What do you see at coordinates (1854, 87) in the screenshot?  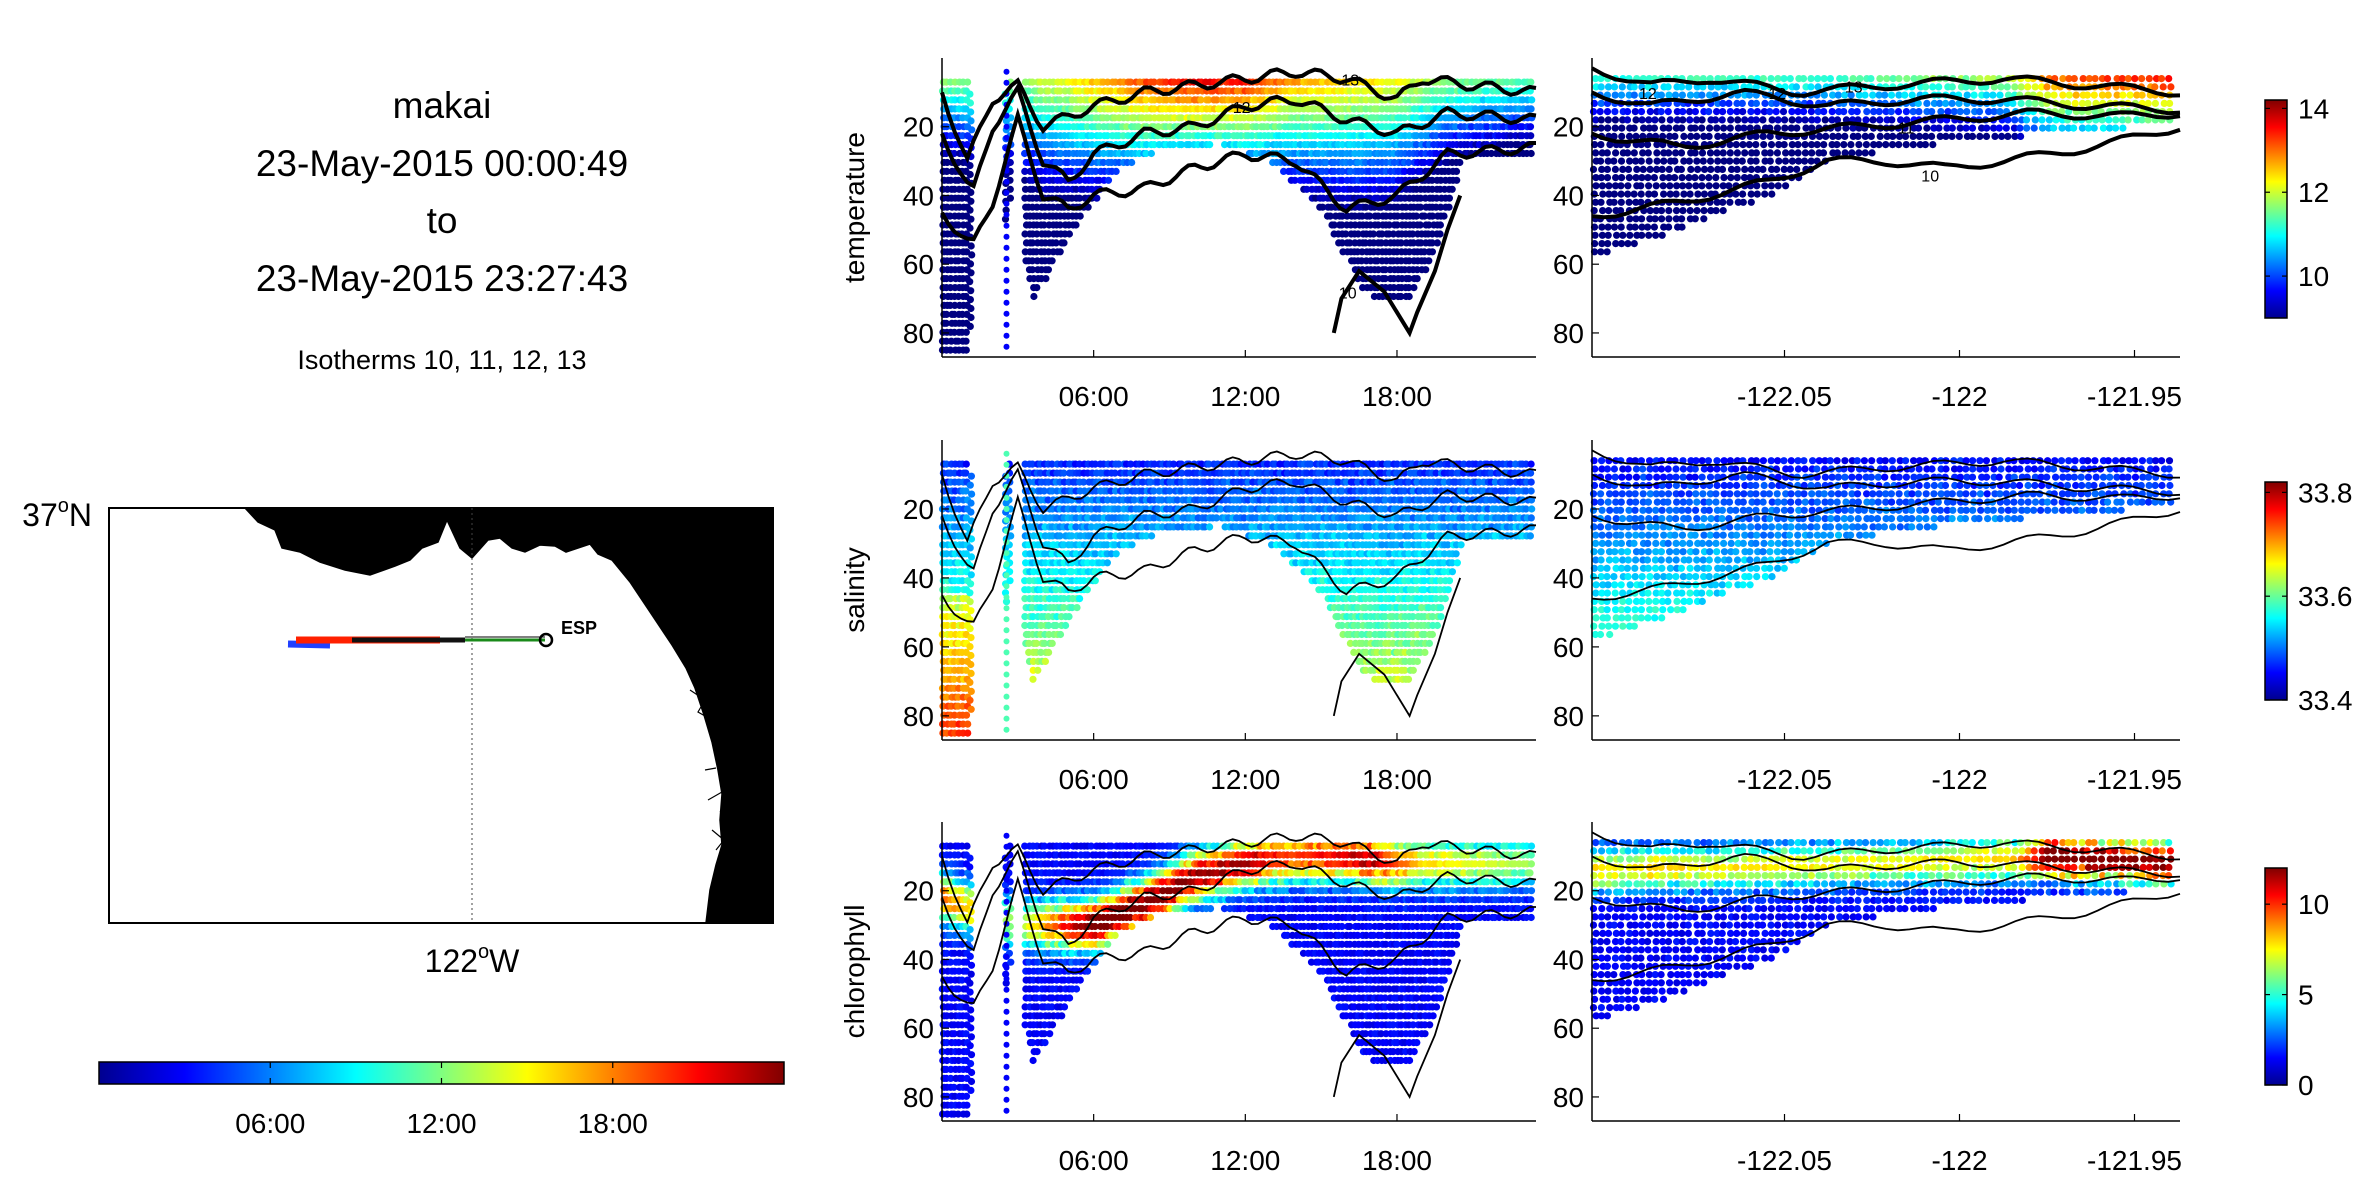 I see `contour-label: 13` at bounding box center [1854, 87].